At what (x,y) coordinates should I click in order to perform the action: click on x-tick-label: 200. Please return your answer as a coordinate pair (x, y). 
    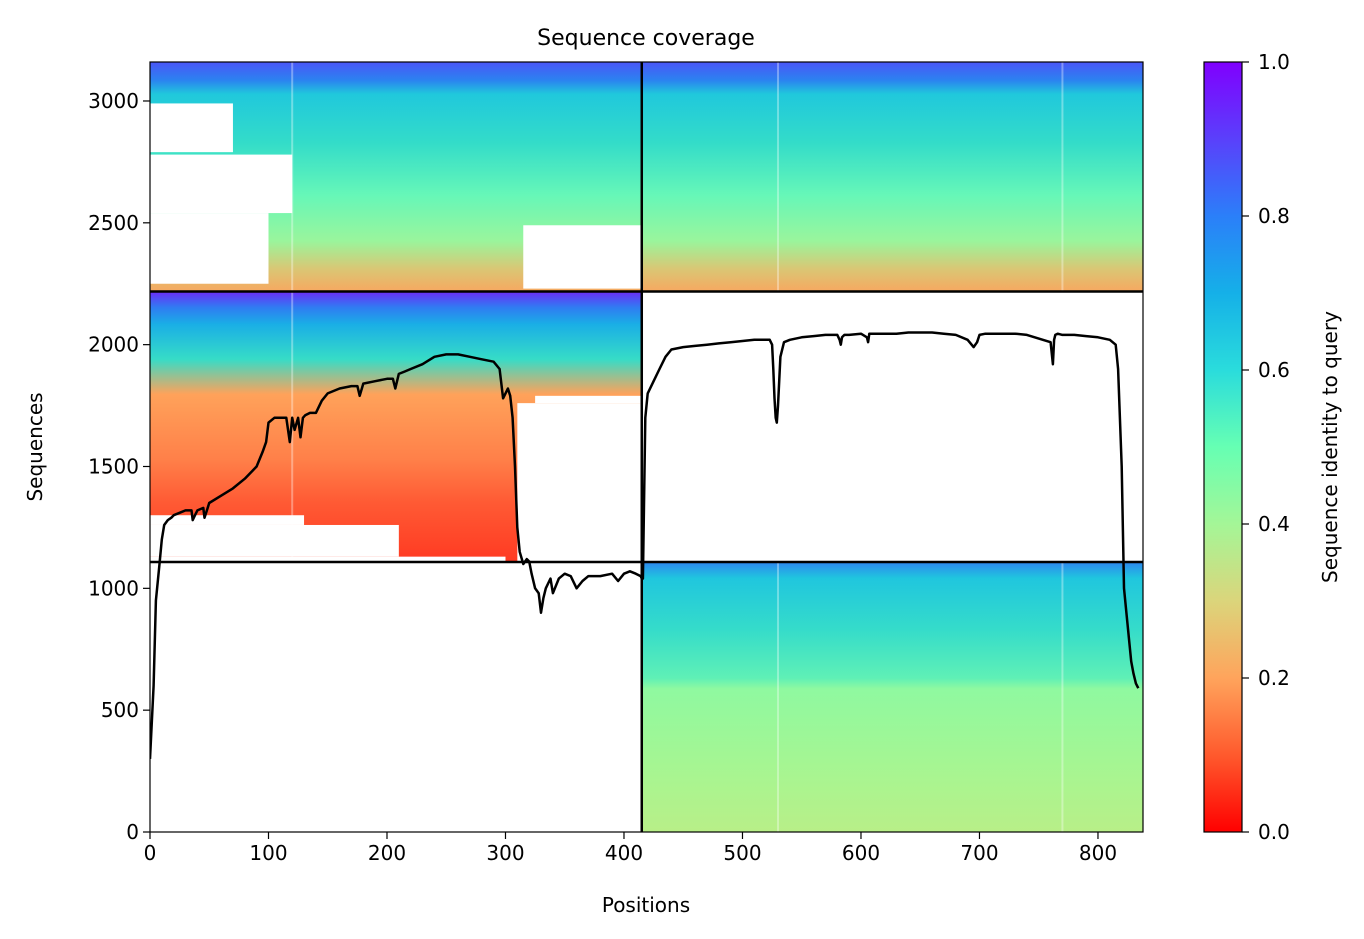
    Looking at the image, I should click on (387, 853).